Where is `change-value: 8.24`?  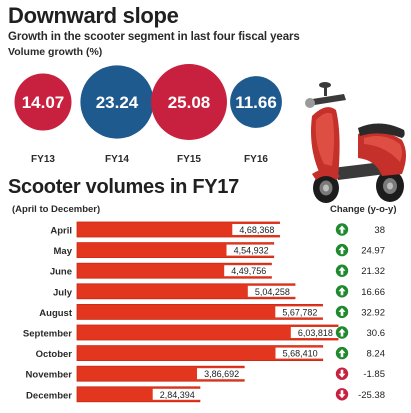 change-value: 8.24 is located at coordinates (376, 354).